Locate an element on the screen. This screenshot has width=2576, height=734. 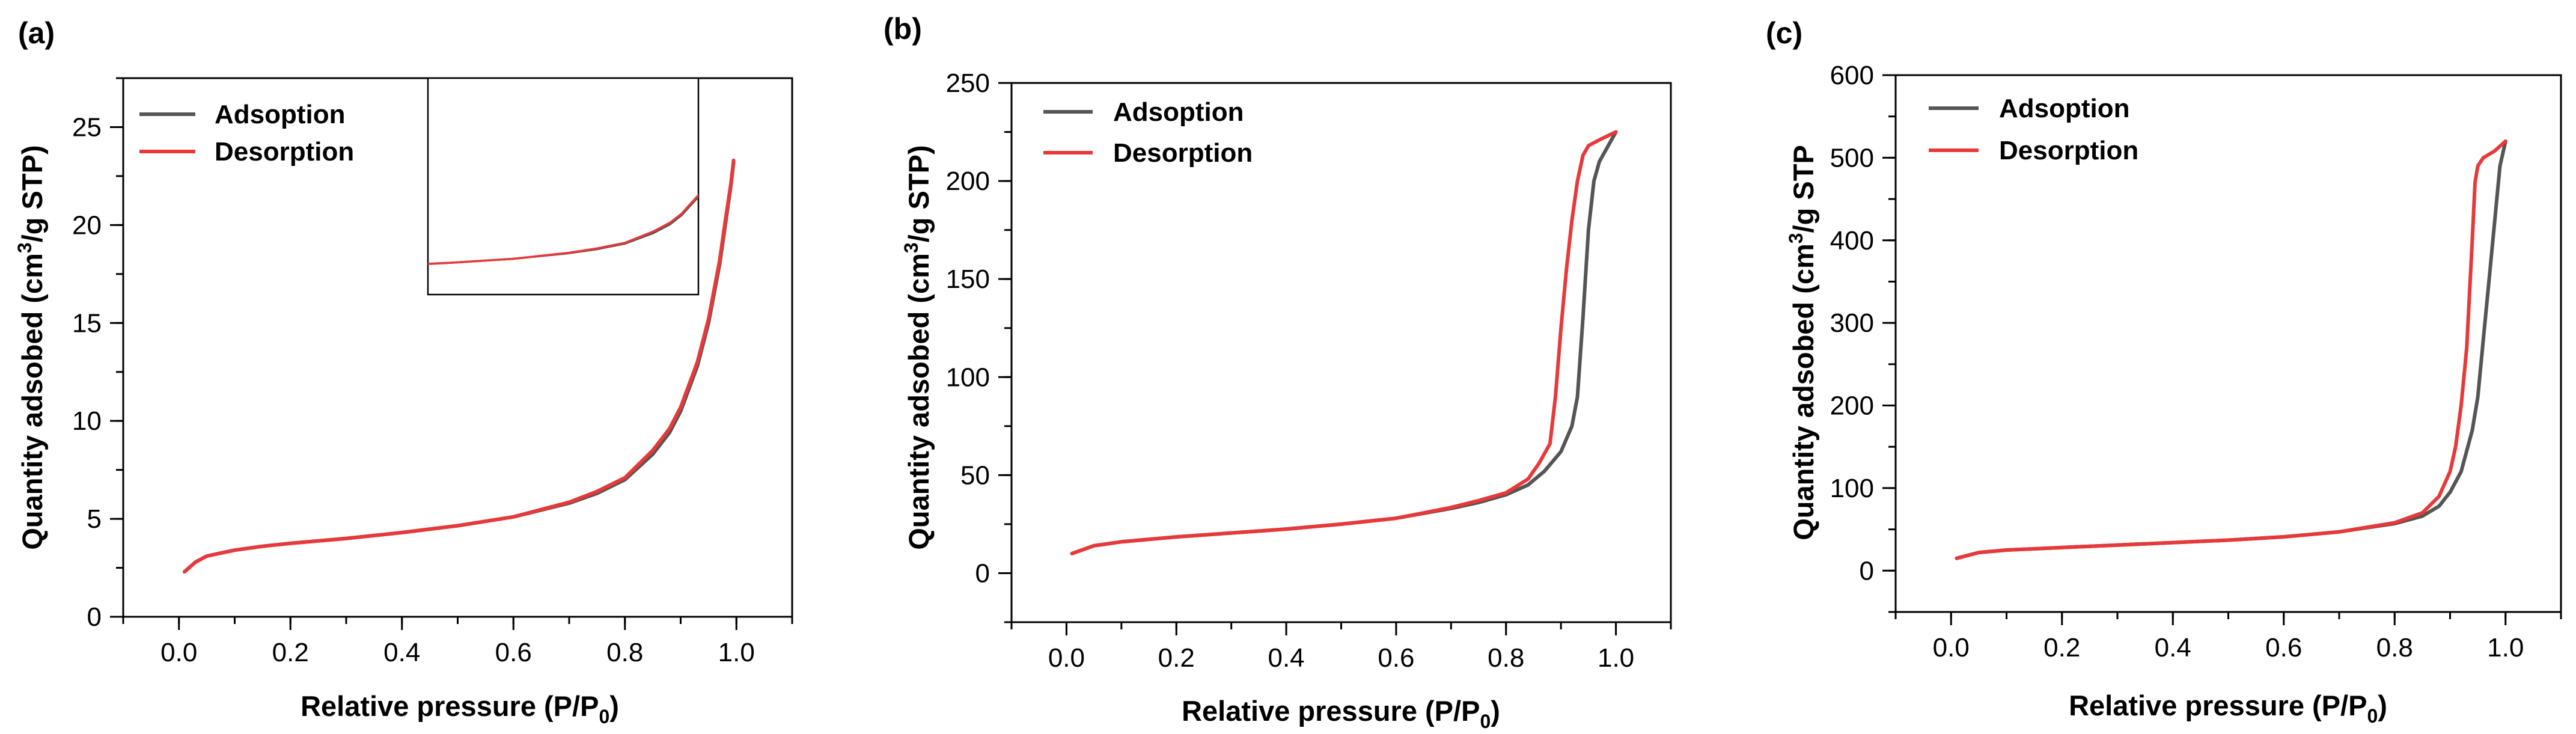
y-tick-label: 500 is located at coordinates (1852, 158).